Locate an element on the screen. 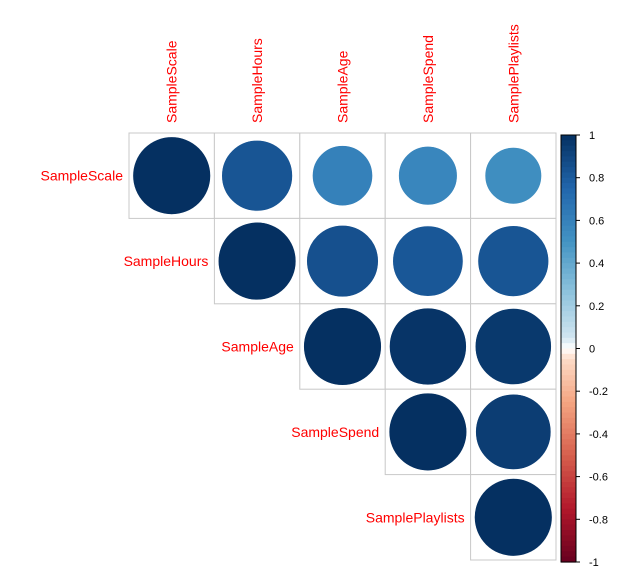 This screenshot has width=629, height=574. corr-circle-SampleScale-SampleScale is located at coordinates (171, 175).